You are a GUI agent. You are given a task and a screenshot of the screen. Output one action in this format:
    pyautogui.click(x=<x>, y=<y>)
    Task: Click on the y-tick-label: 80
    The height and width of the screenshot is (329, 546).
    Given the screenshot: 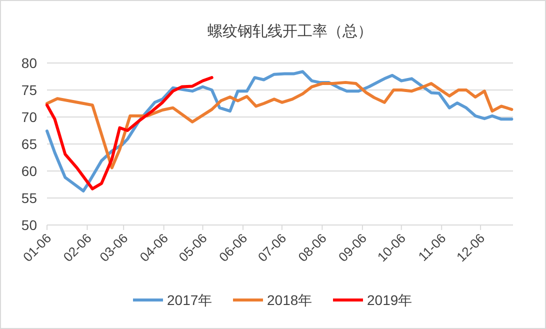 What is the action you would take?
    pyautogui.click(x=29, y=63)
    